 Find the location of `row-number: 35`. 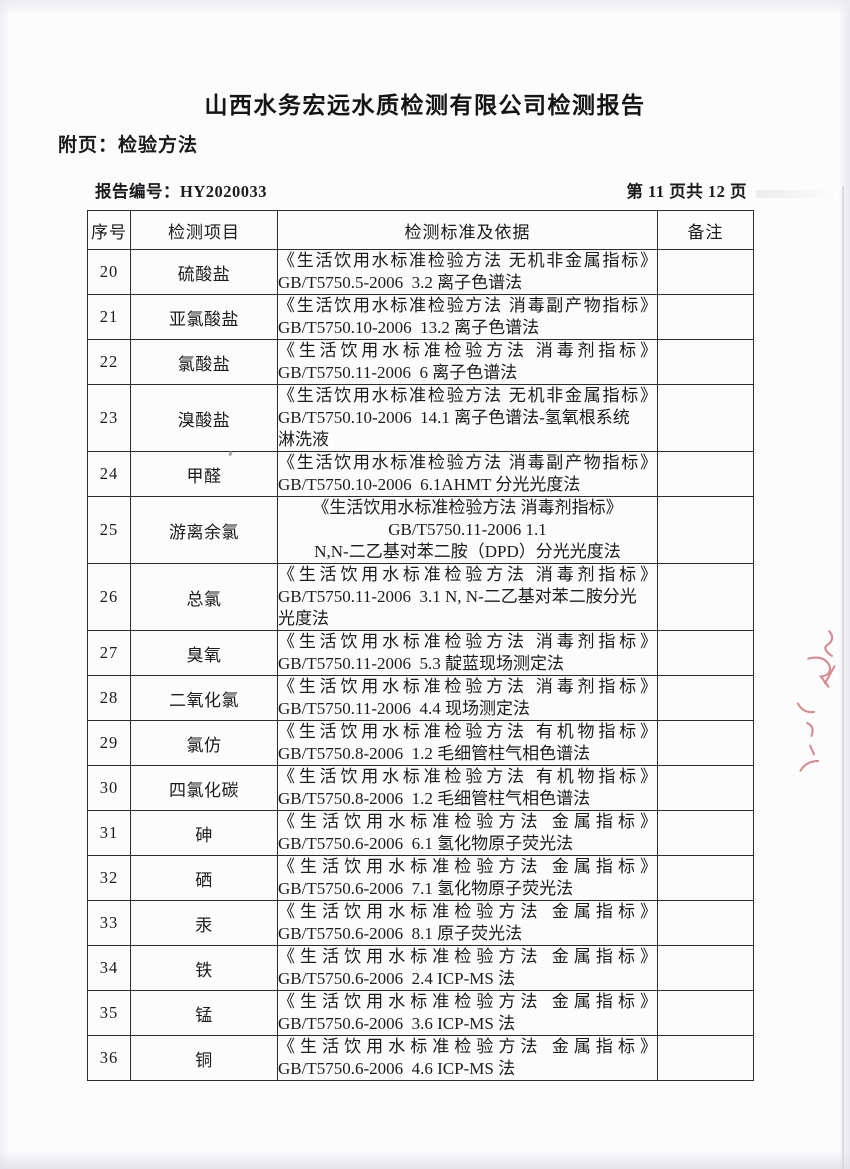

row-number: 35 is located at coordinates (109, 1013).